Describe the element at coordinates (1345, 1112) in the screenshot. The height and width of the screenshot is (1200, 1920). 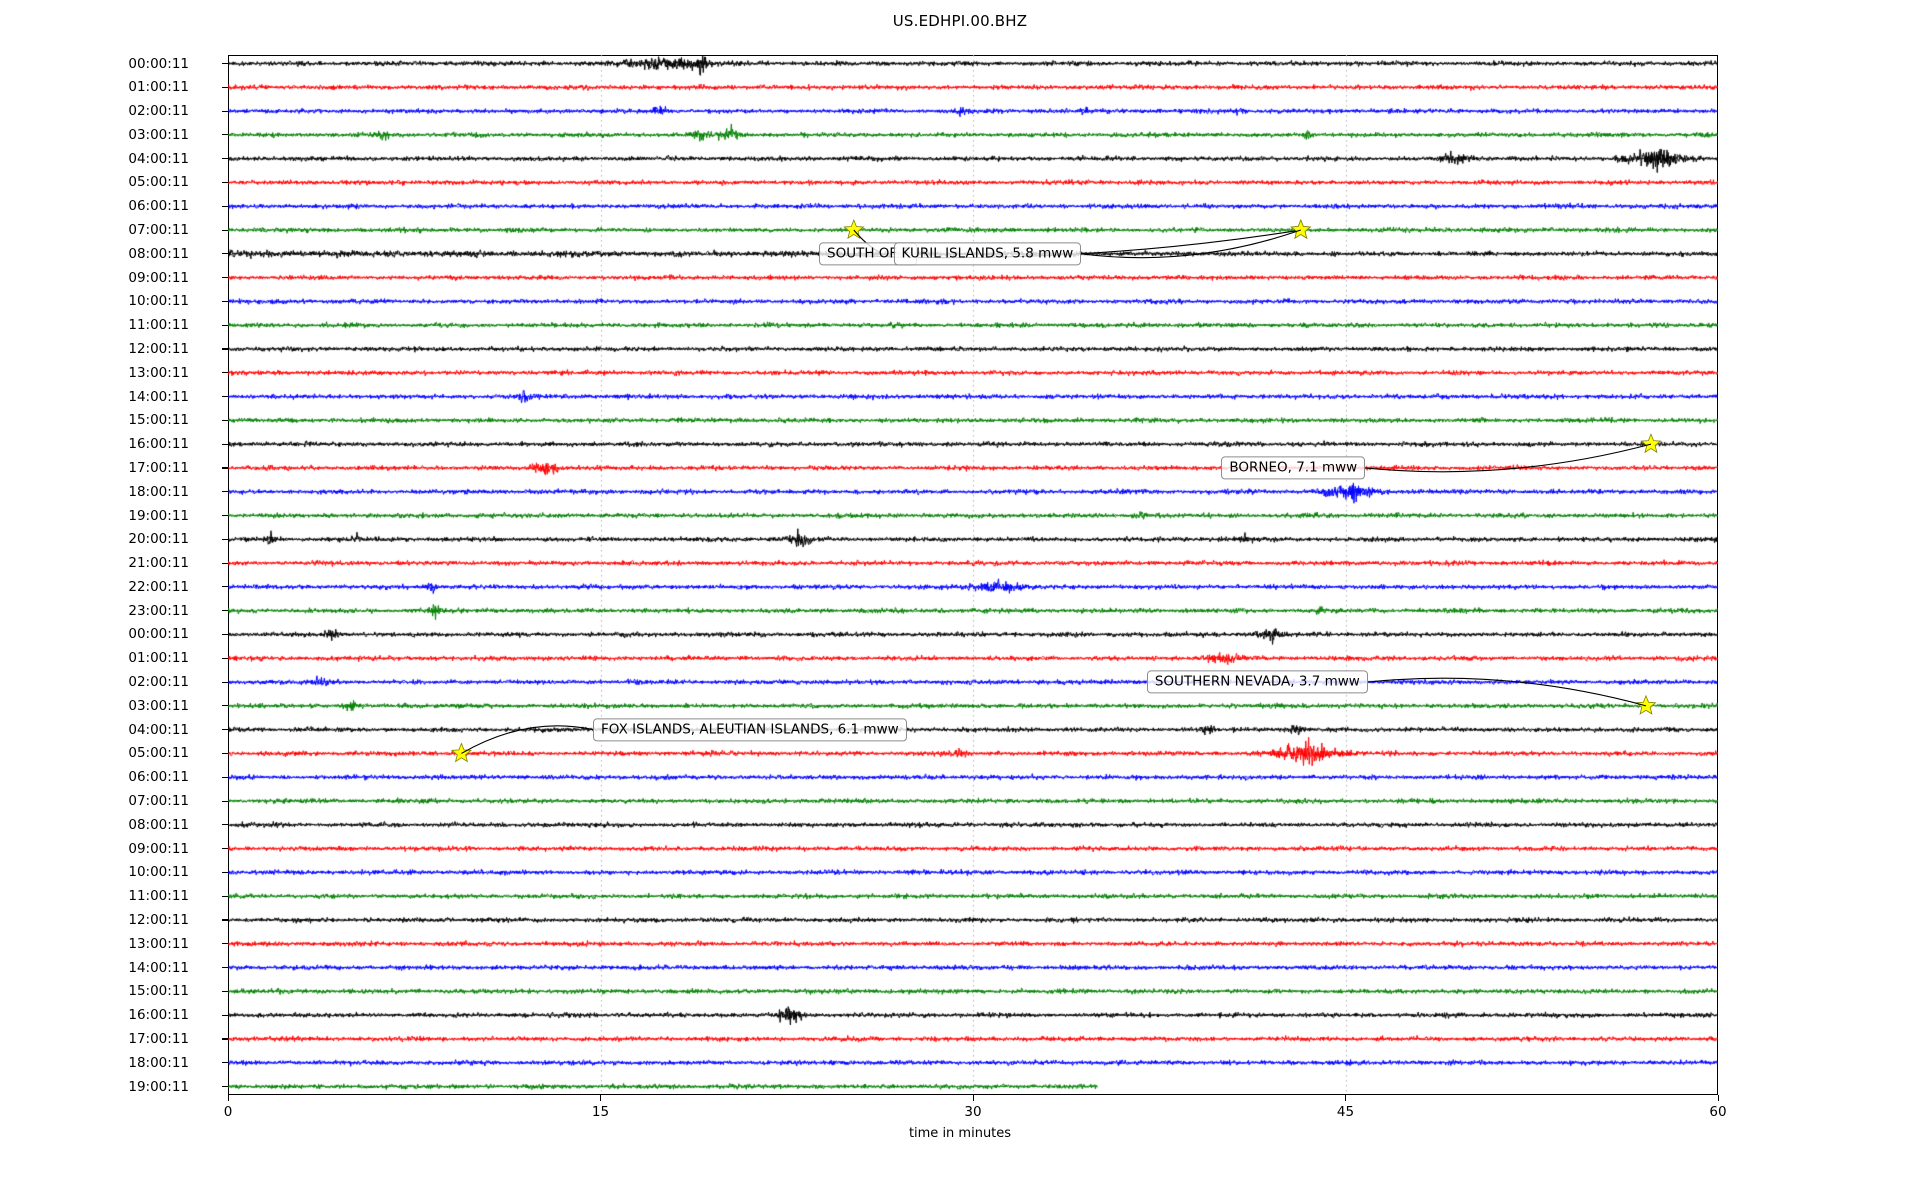
I see `x-tick-label: 45` at that location.